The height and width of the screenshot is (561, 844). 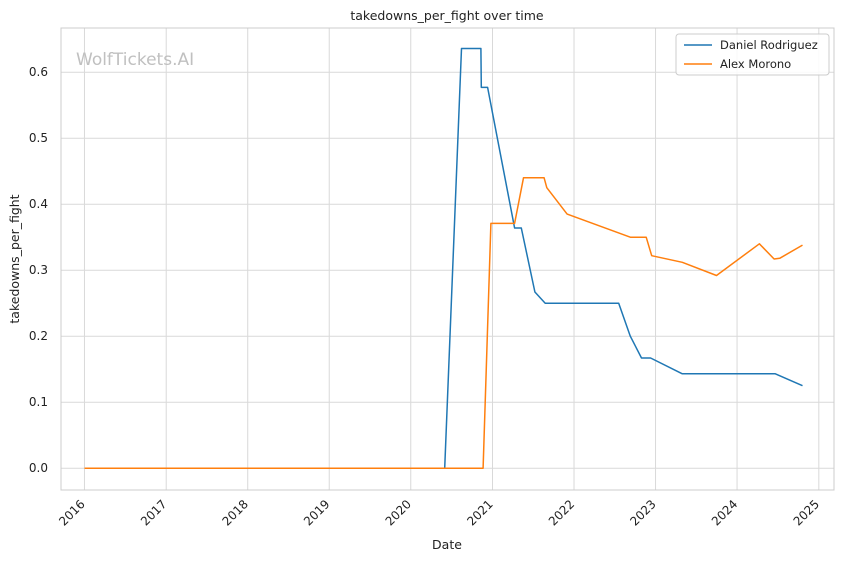 What do you see at coordinates (38, 204) in the screenshot?
I see `y-tick-label: 0.4` at bounding box center [38, 204].